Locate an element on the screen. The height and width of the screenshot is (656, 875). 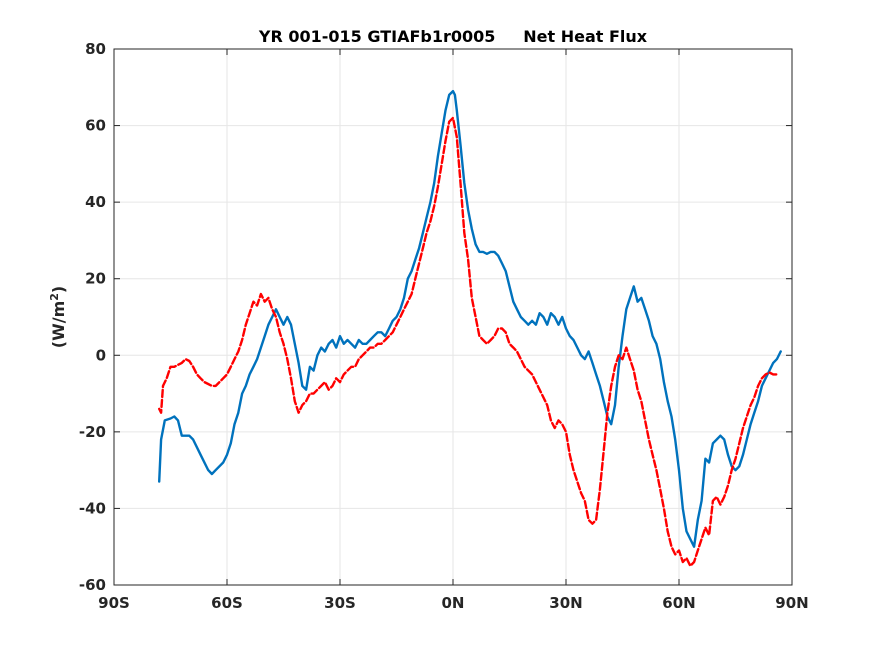
y-tick-label: 0 is located at coordinates (101, 355).